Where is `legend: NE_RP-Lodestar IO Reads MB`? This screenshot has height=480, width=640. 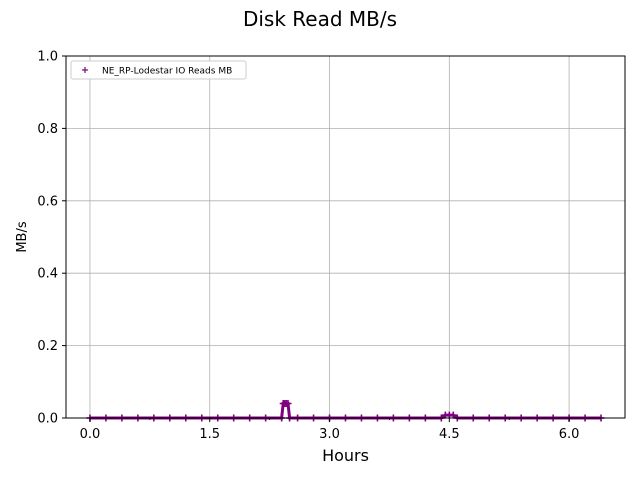
legend: NE_RP-Lodestar IO Reads MB is located at coordinates (158, 70).